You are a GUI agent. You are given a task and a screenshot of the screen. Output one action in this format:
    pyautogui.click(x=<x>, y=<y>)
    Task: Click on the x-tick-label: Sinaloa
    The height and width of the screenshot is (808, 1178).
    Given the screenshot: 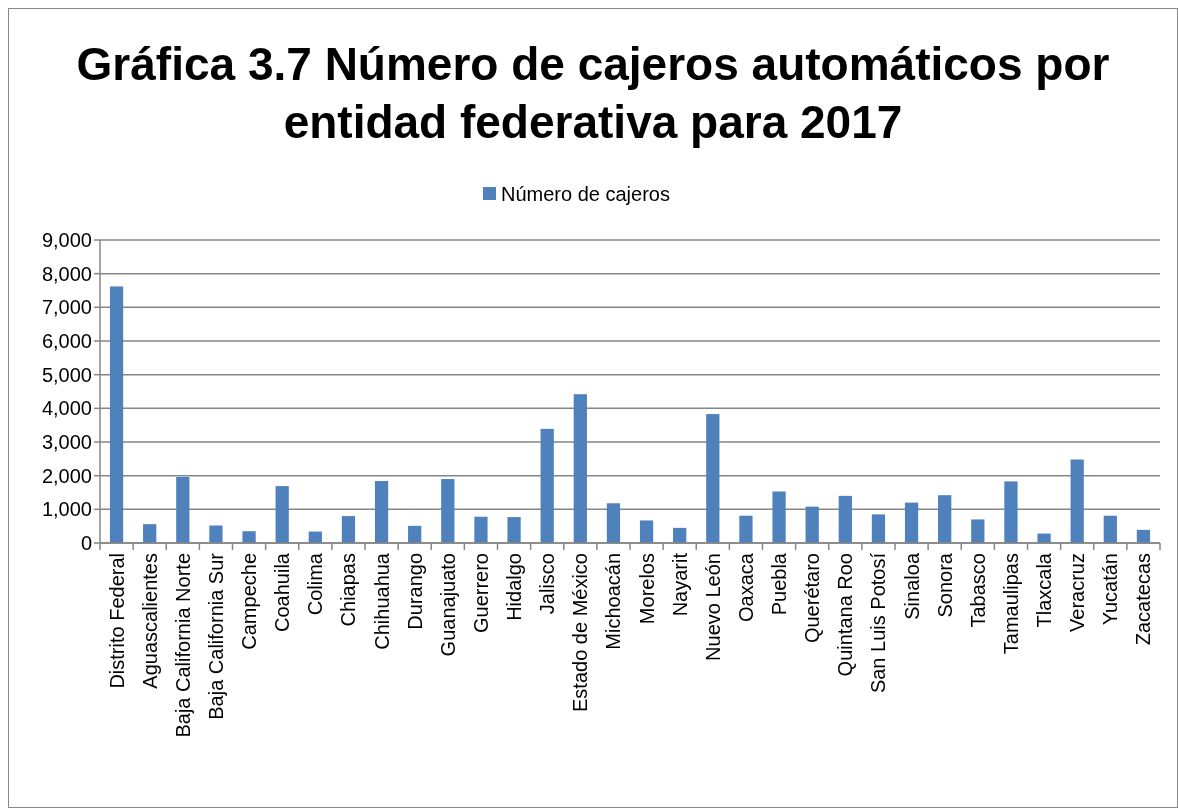 What is the action you would take?
    pyautogui.click(x=911, y=586)
    